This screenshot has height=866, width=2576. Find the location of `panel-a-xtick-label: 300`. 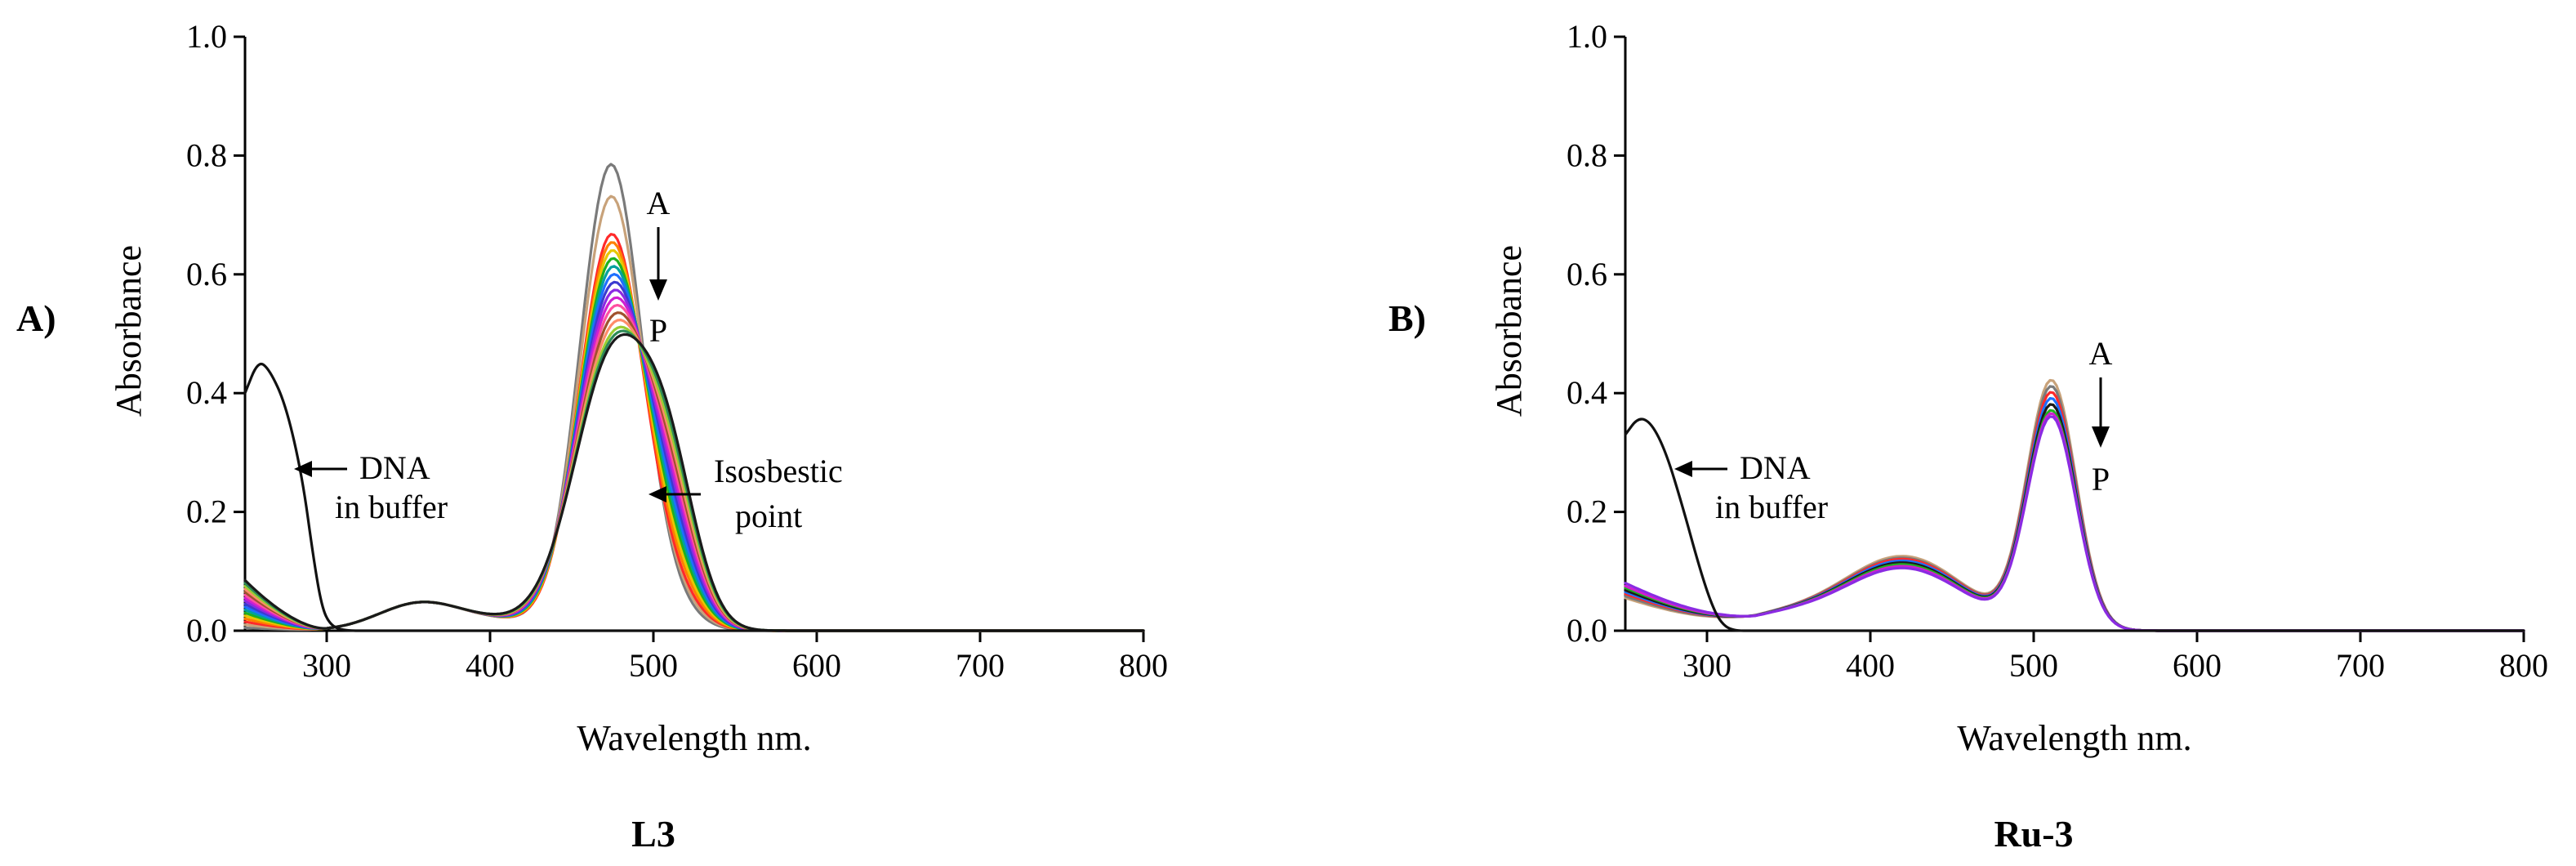

panel-a-xtick-label: 300 is located at coordinates (326, 666).